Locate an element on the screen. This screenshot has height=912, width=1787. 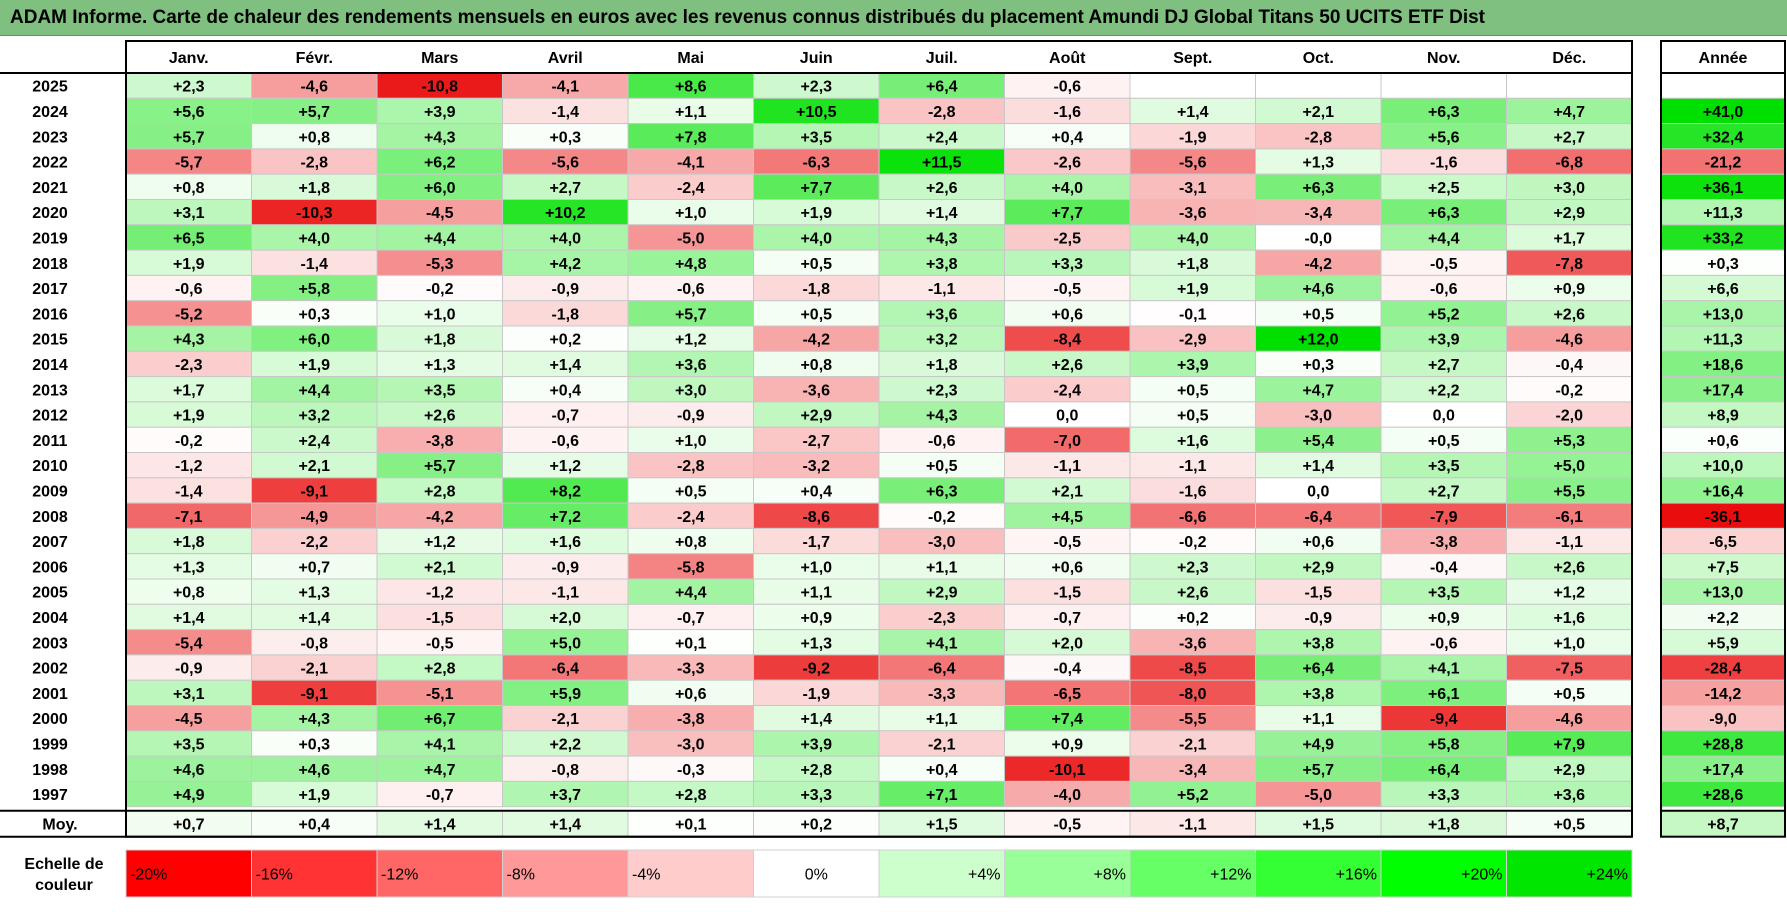
cell-value: -1,8 is located at coordinates (565, 314).